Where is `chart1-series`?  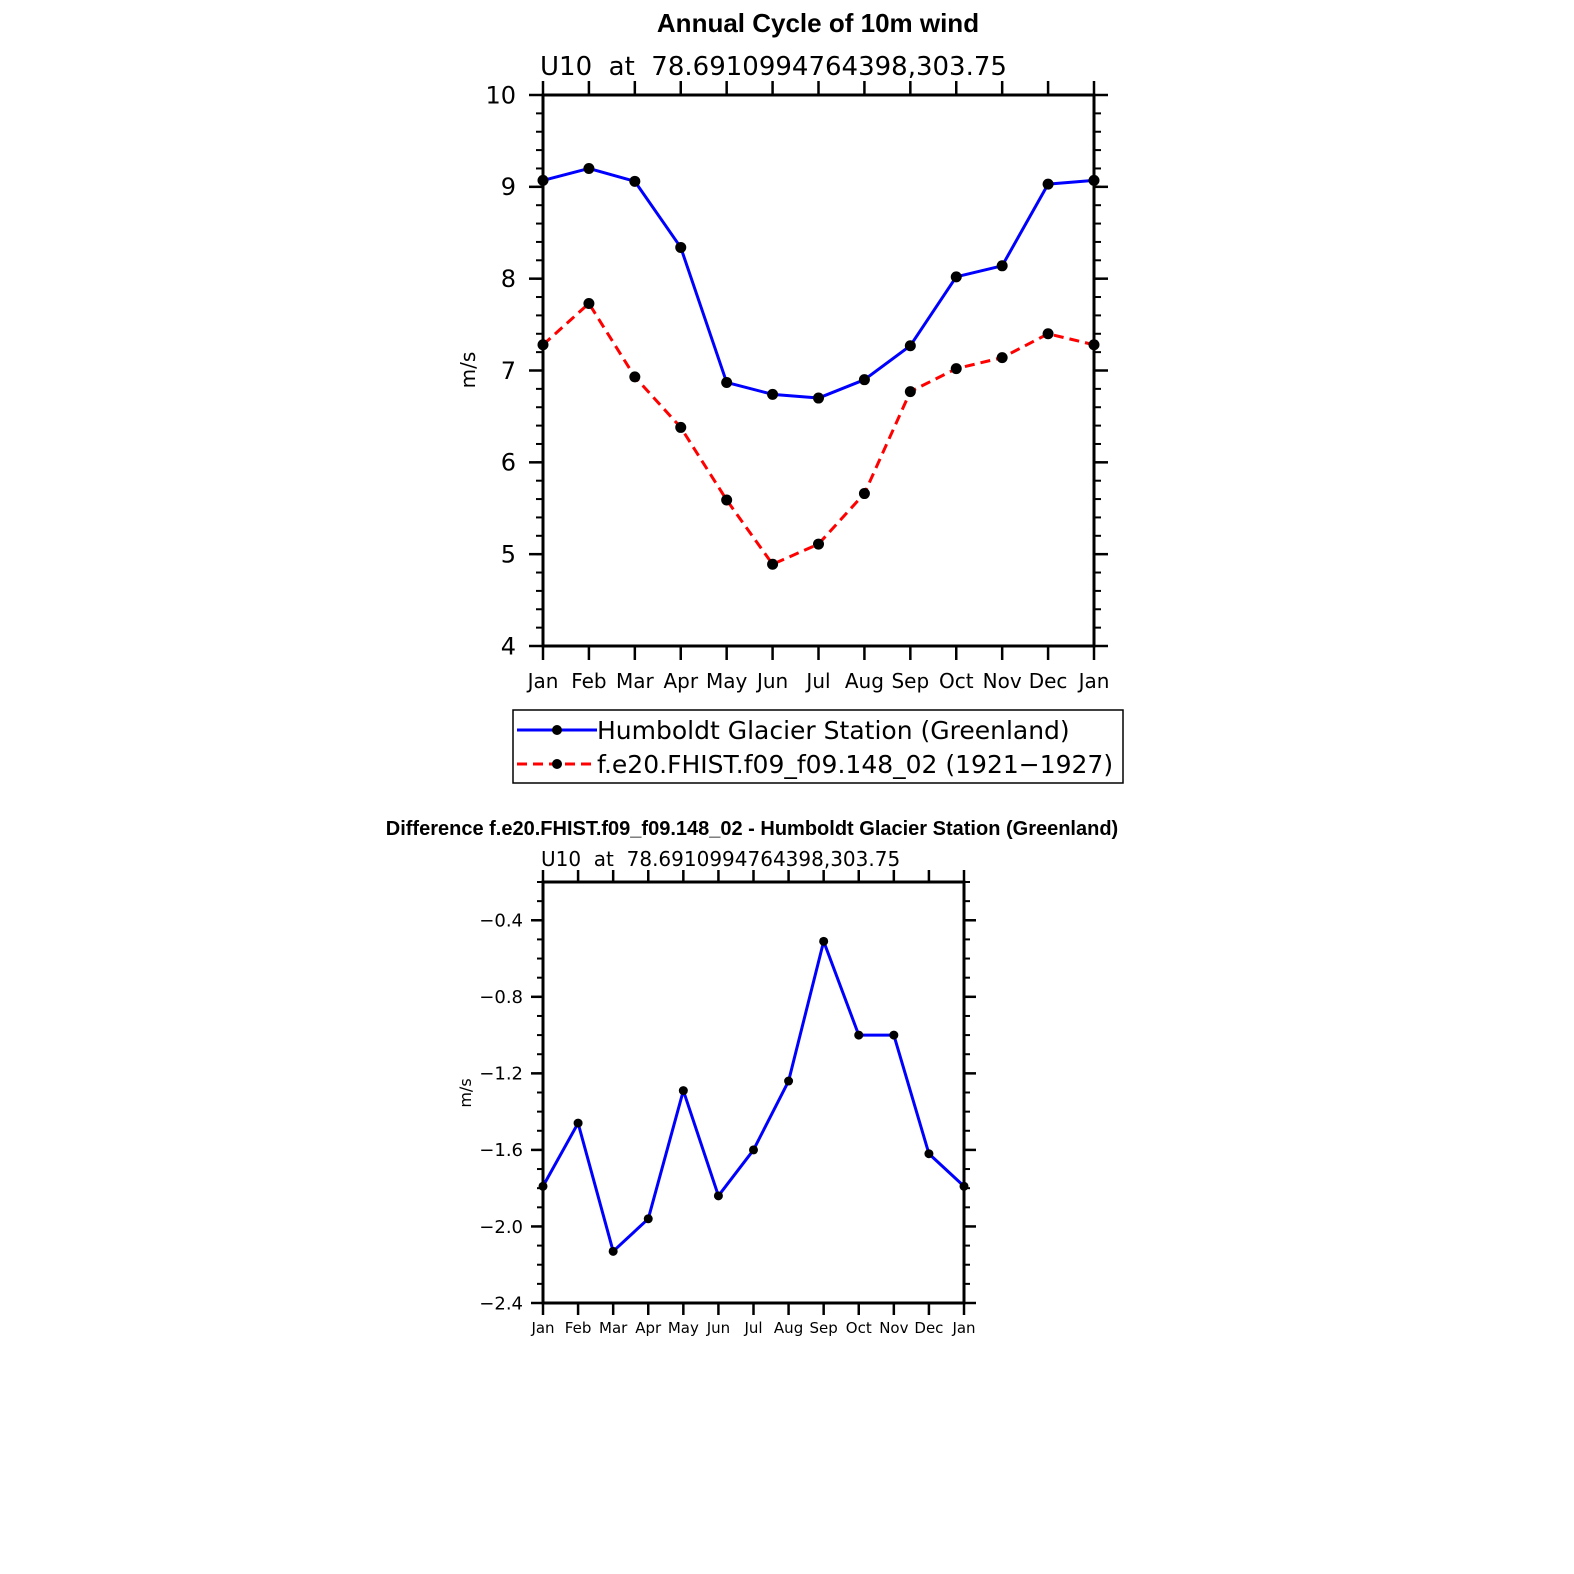 chart1-series is located at coordinates (818, 366).